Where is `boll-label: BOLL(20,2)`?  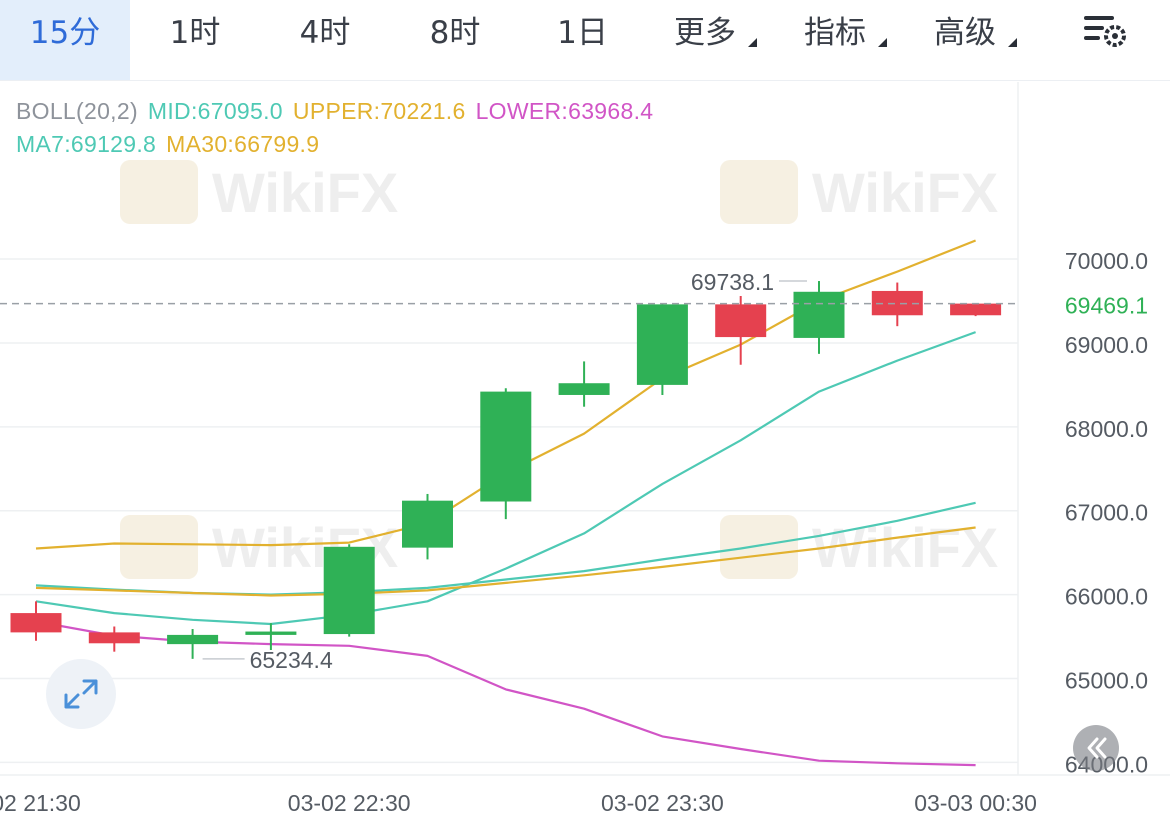 boll-label: BOLL(20,2) is located at coordinates (77, 111).